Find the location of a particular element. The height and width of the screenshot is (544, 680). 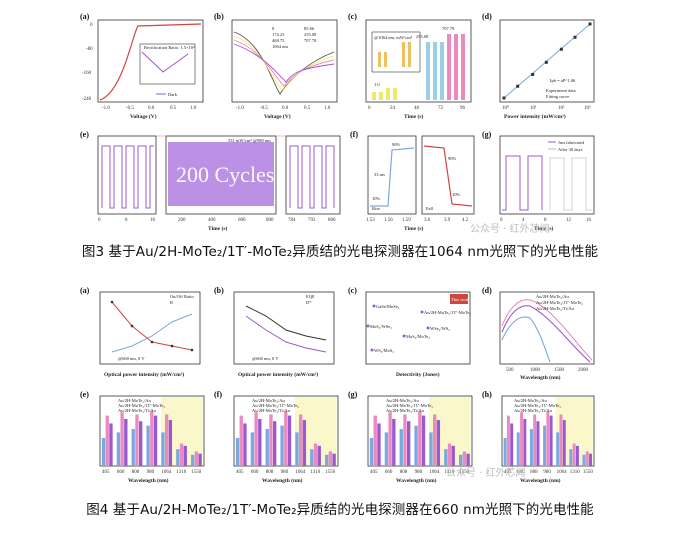

panel-label: (c) is located at coordinates (352, 290).